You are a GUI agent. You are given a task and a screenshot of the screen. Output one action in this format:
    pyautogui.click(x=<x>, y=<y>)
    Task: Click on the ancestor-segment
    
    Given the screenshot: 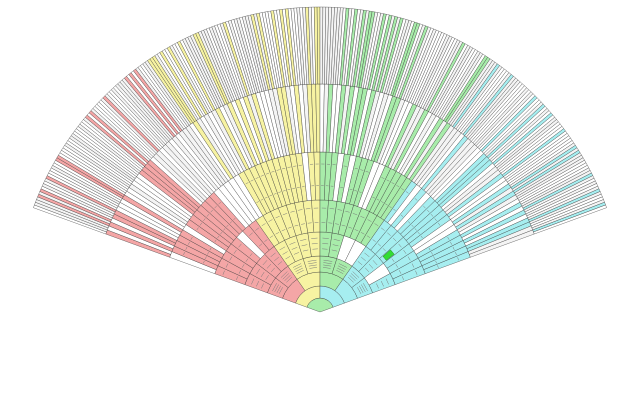 What is the action you would take?
    pyautogui.click(x=570, y=219)
    